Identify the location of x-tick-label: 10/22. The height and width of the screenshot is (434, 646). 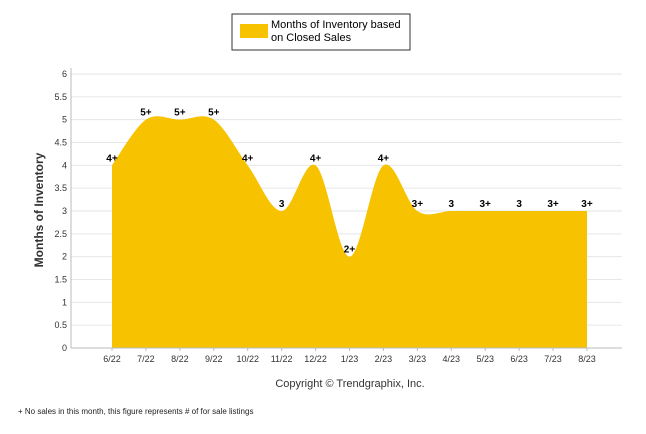
(247, 359).